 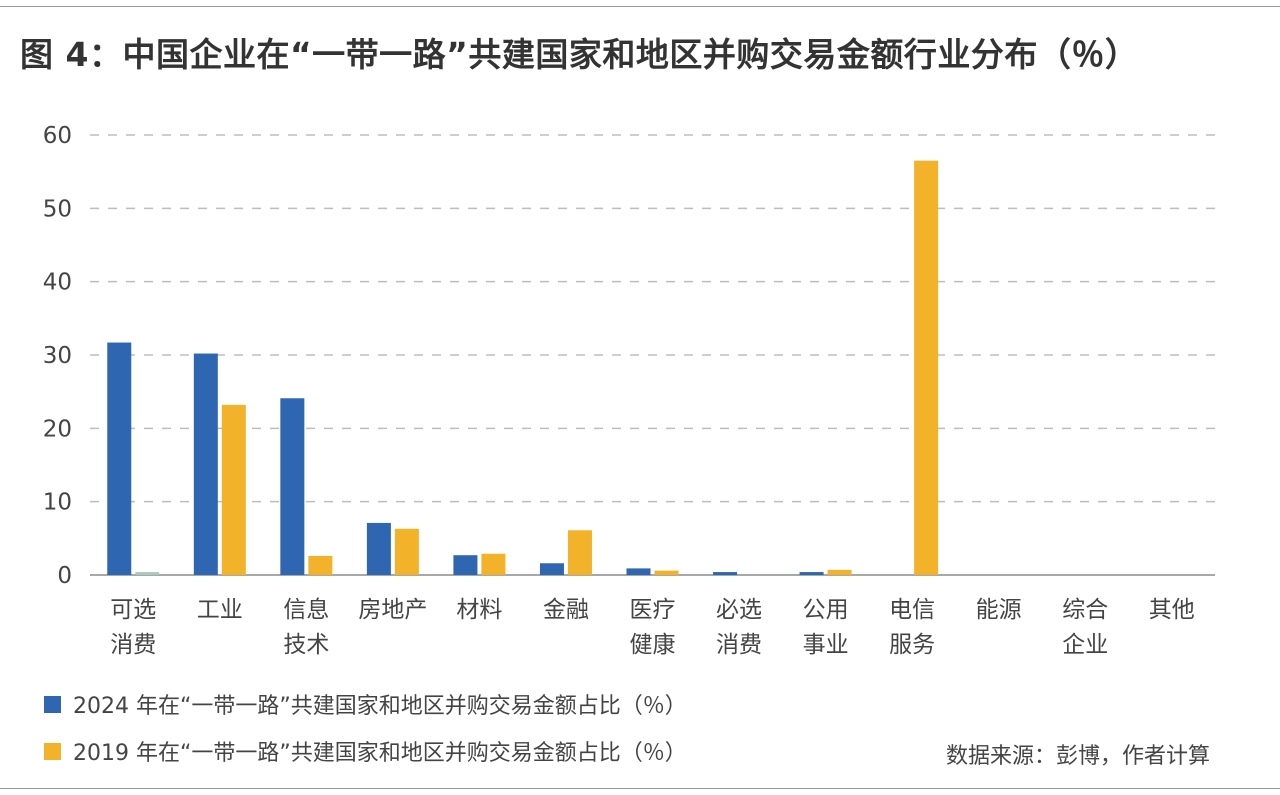 I want to click on x-tick-label-7-0: 必选, so click(x=739, y=610).